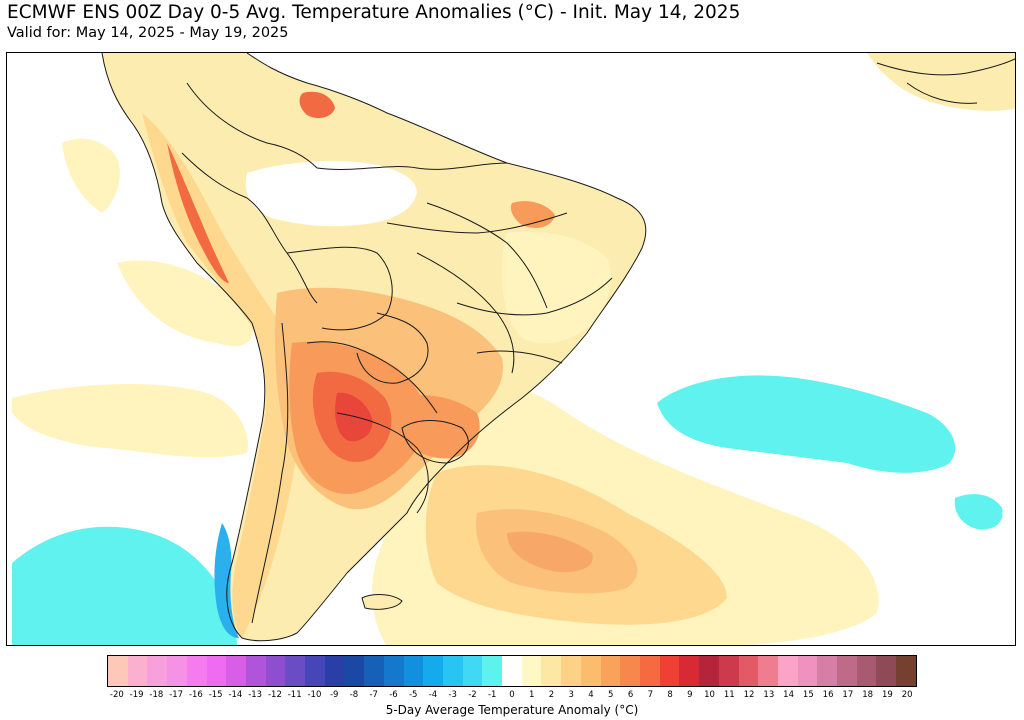 The height and width of the screenshot is (720, 1024). What do you see at coordinates (195, 695) in the screenshot?
I see `colorbar-tick-label: -16` at bounding box center [195, 695].